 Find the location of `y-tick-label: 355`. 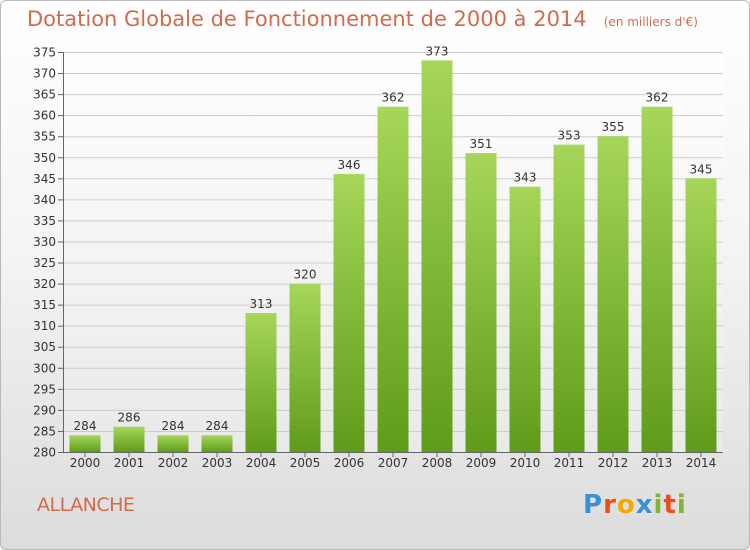

y-tick-label: 355 is located at coordinates (44, 137).